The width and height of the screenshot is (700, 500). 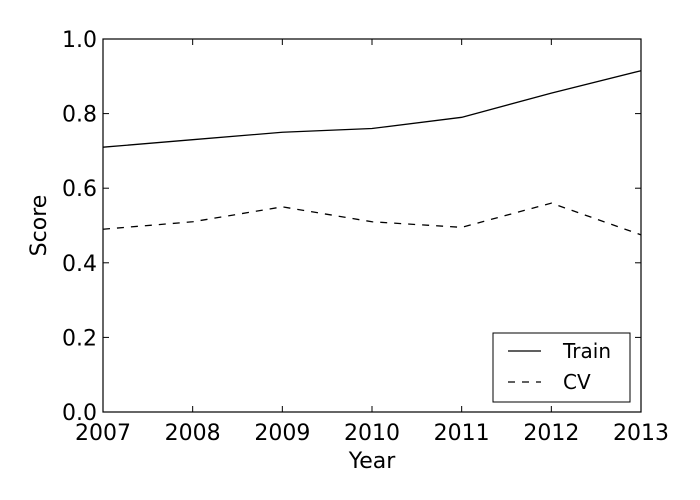 I want to click on legend-box, so click(x=561, y=367).